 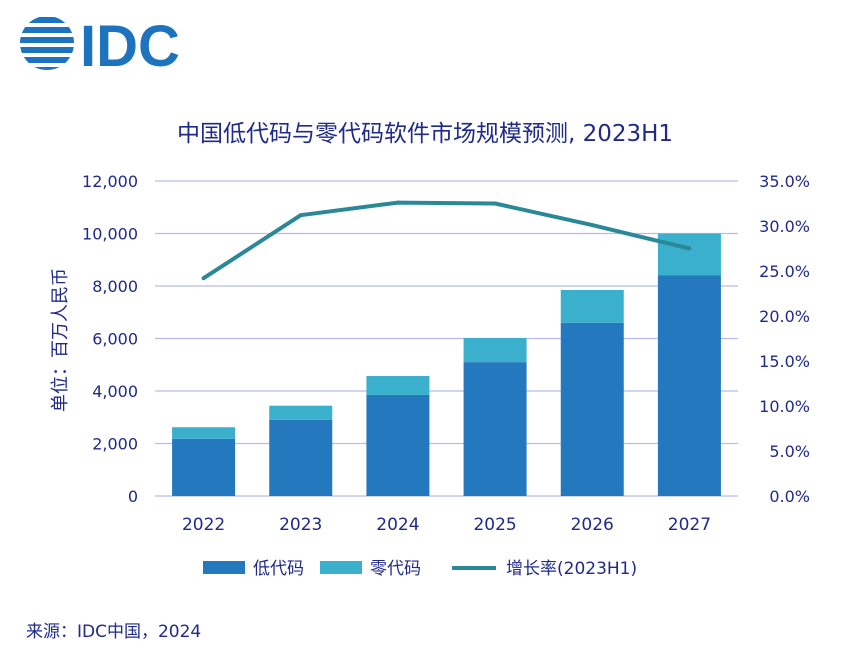 What do you see at coordinates (115, 286) in the screenshot?
I see `y-tick-label: 8,000` at bounding box center [115, 286].